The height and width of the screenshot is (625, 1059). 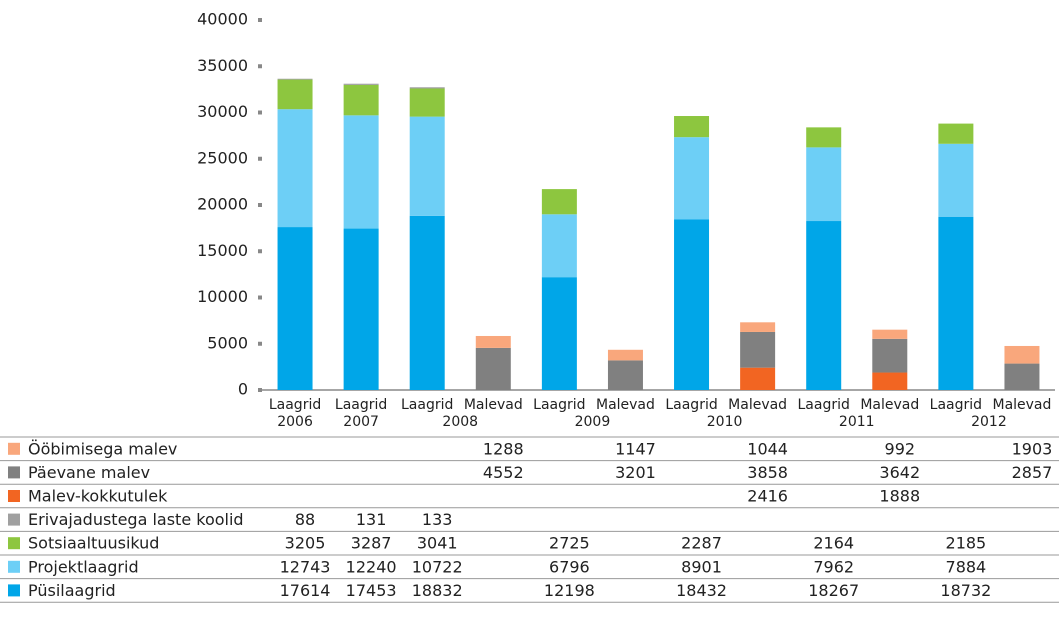 I want to click on legend-label: Sotsiaaltuusikud, so click(x=93, y=543).